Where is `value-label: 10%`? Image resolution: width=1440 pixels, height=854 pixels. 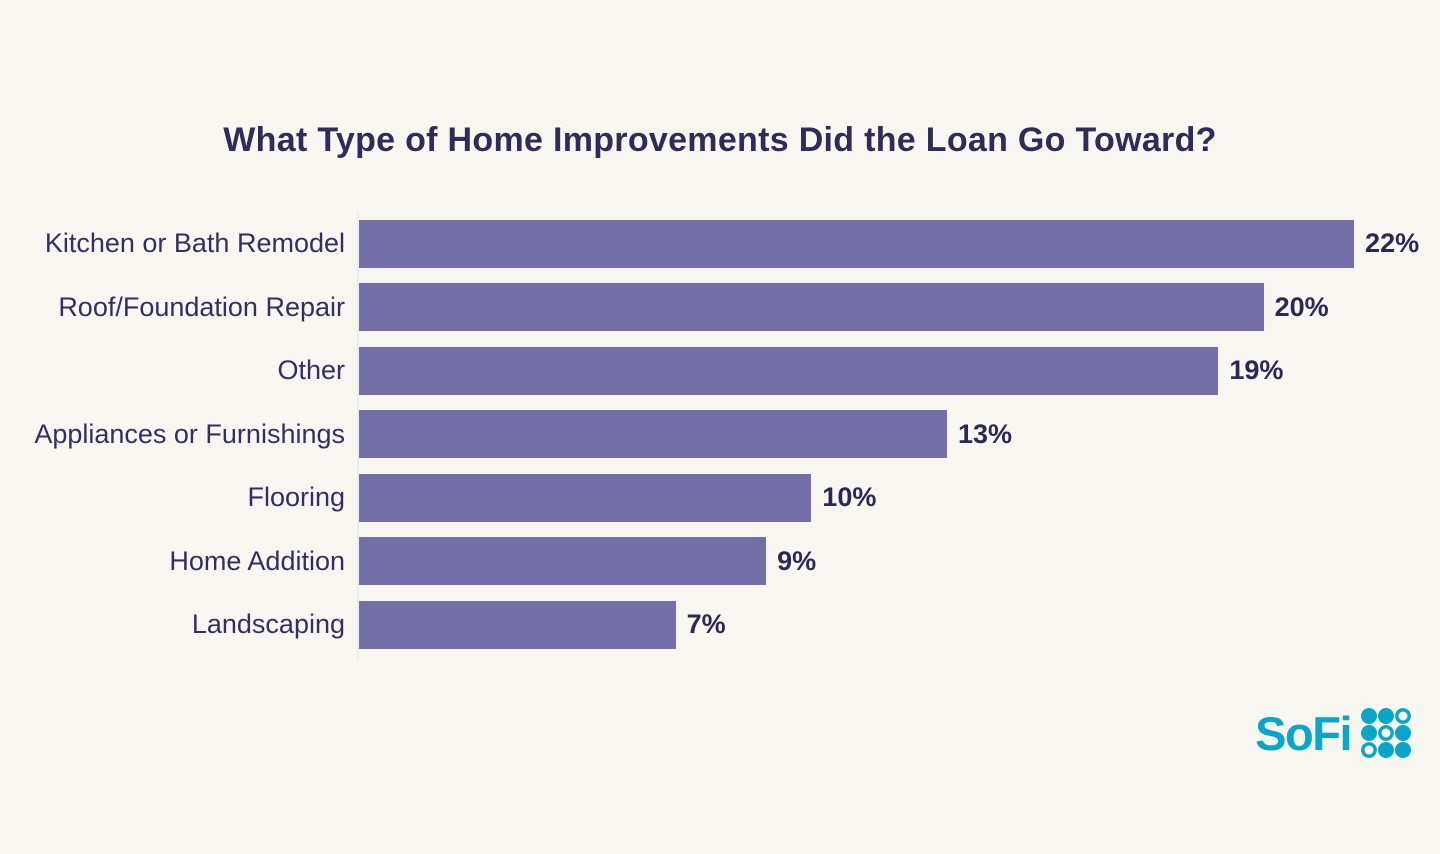
value-label: 10% is located at coordinates (849, 497).